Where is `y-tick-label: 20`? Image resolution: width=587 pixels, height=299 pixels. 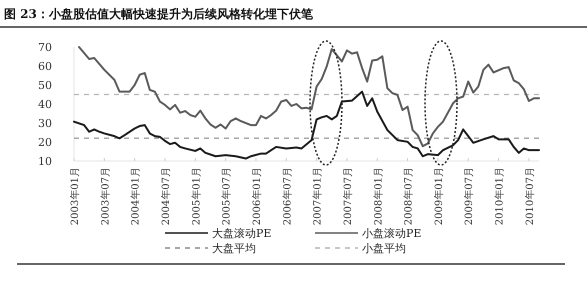
y-tick-label: 20 is located at coordinates (45, 142).